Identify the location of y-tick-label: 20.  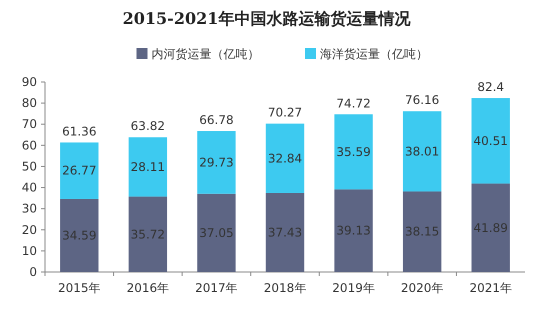
(29, 229).